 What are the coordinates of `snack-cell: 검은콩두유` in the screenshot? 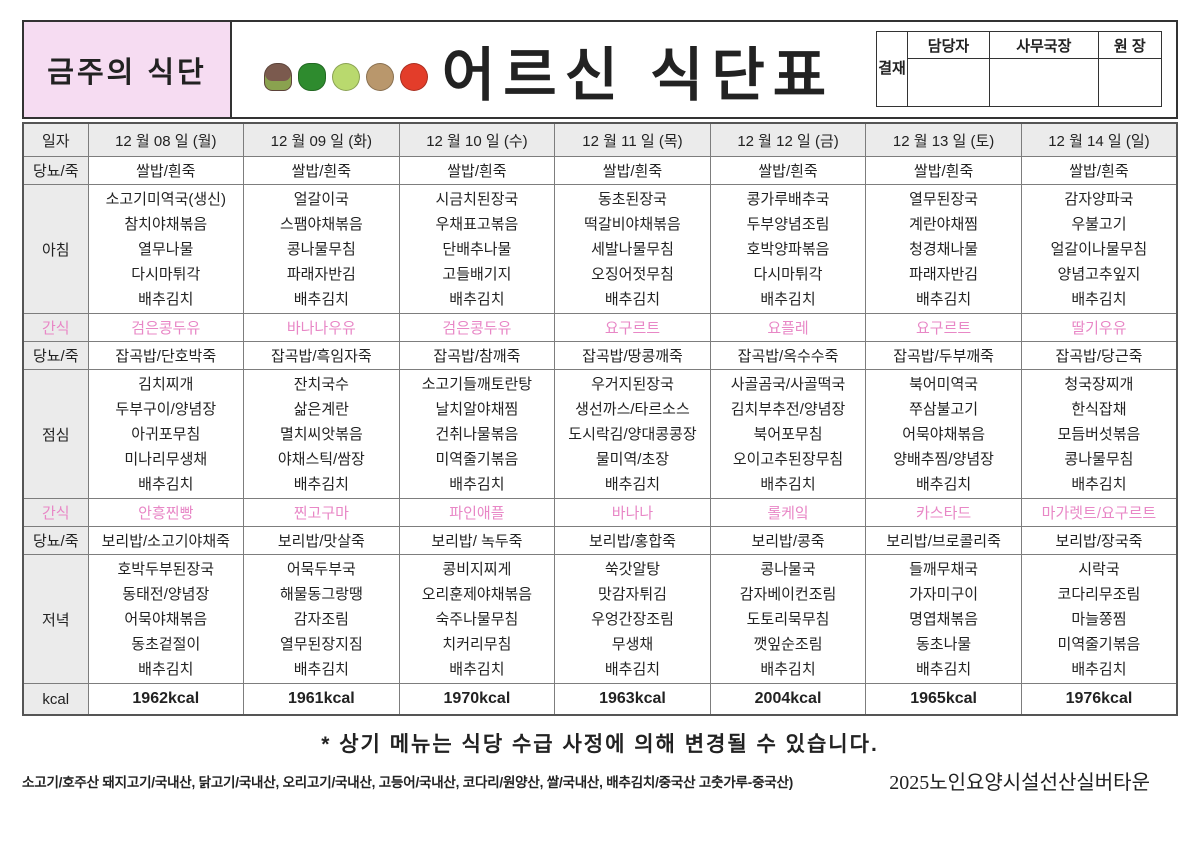 It's located at (477, 327).